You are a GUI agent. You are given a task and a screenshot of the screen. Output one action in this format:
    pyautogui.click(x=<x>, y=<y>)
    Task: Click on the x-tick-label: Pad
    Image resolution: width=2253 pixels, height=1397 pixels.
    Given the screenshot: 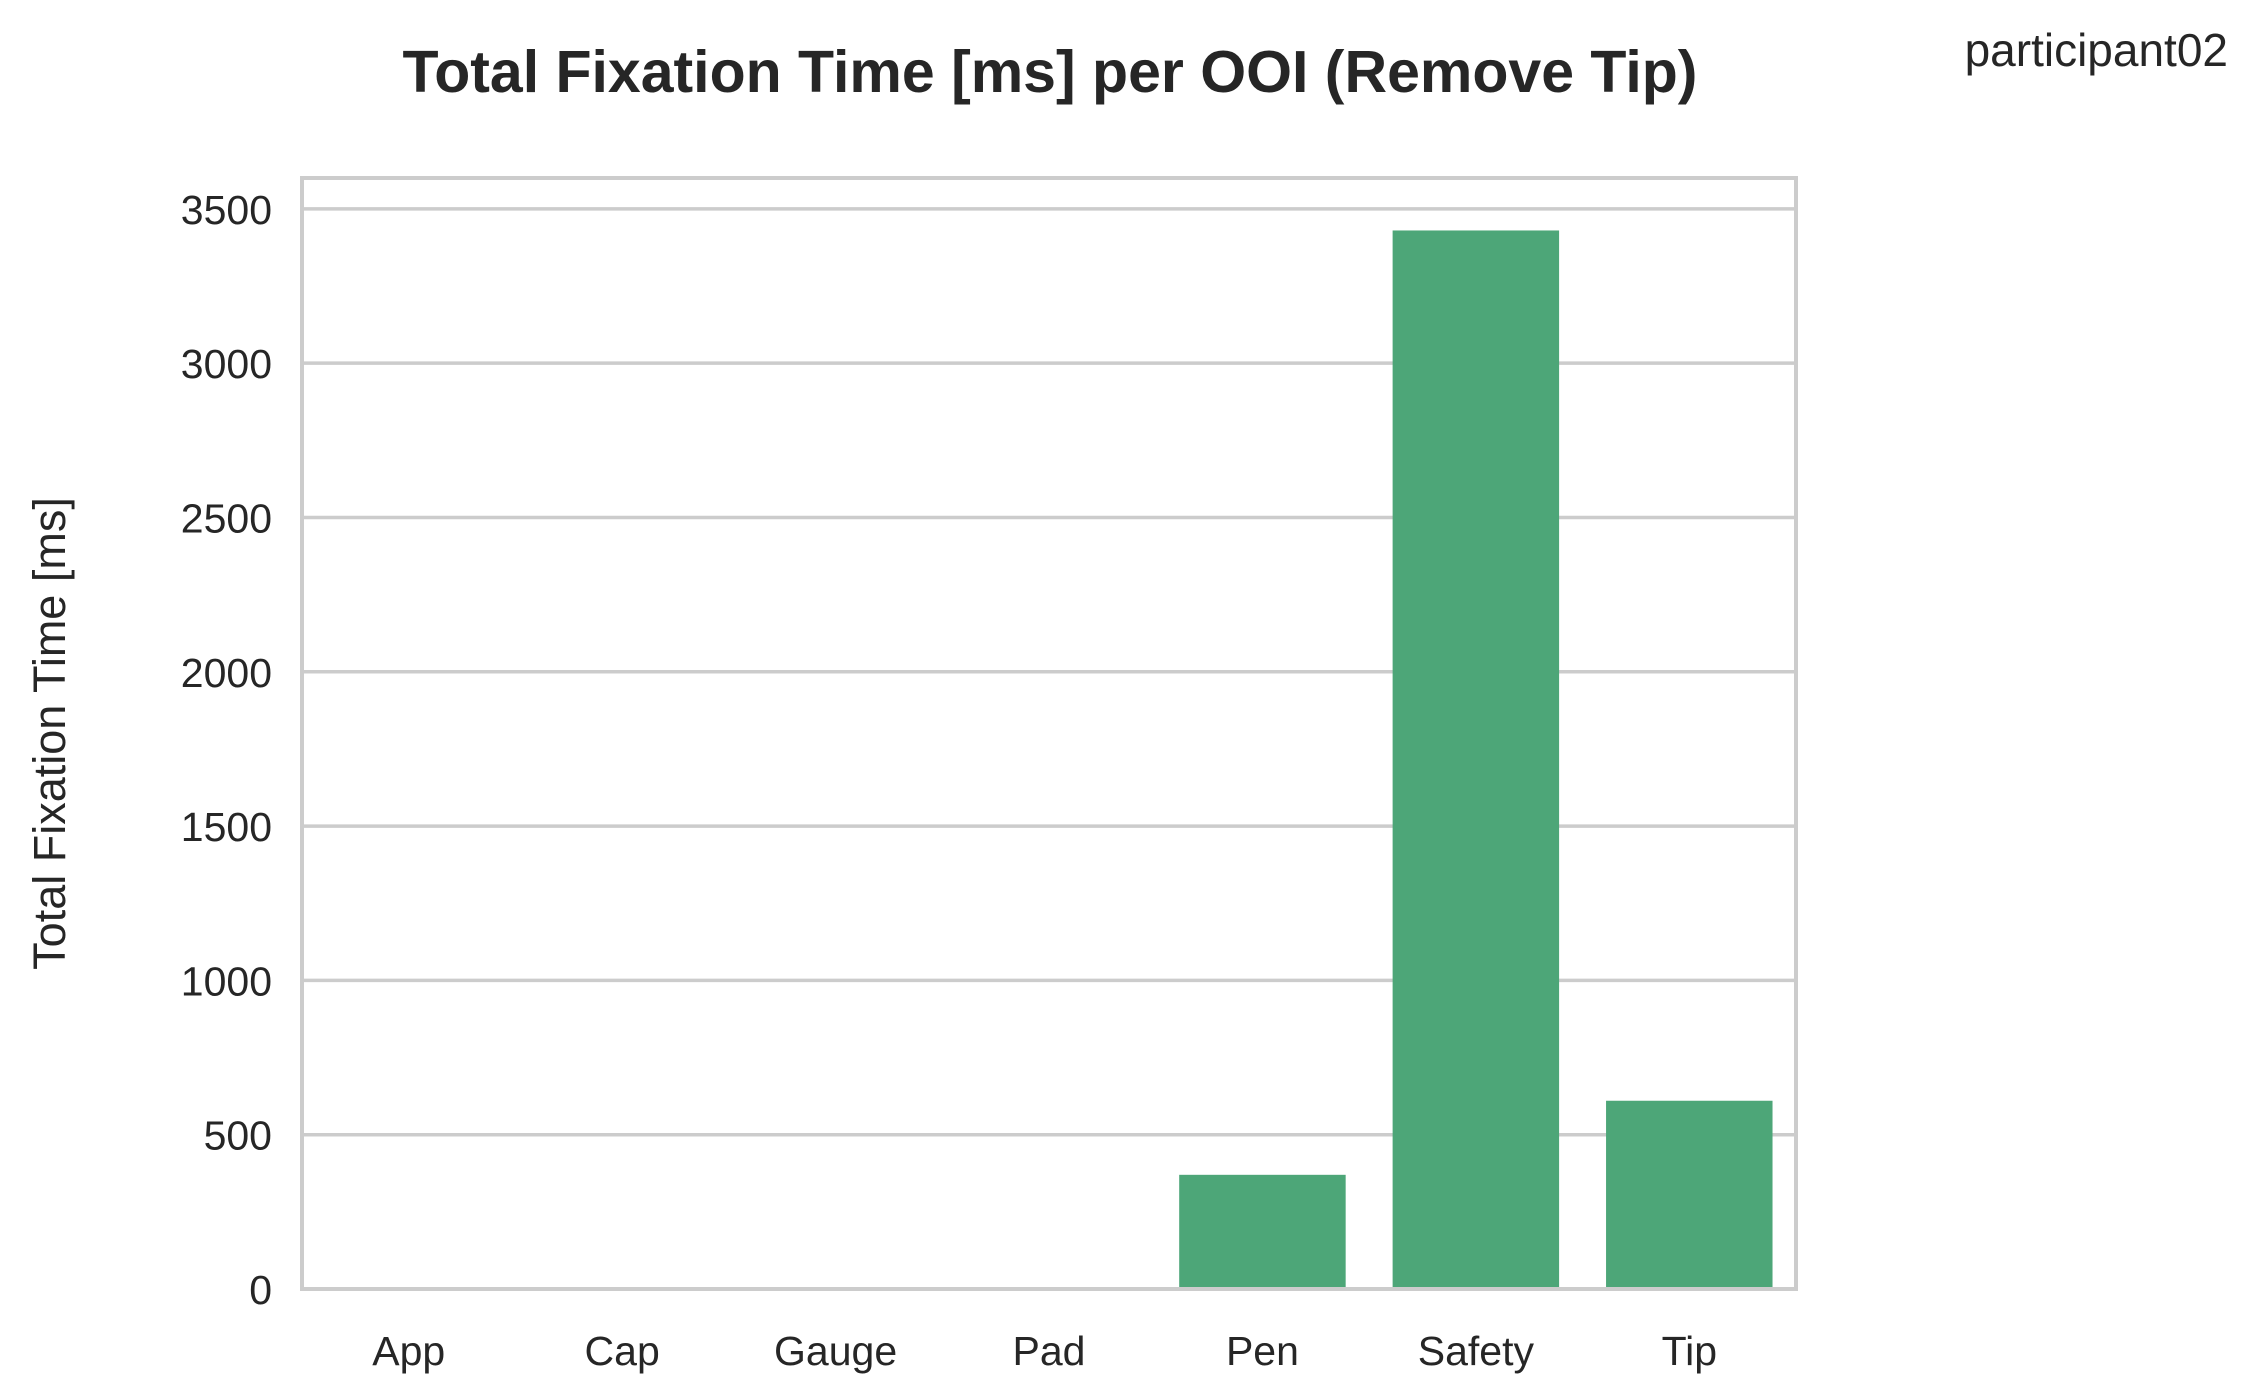 What is the action you would take?
    pyautogui.click(x=1049, y=1351)
    